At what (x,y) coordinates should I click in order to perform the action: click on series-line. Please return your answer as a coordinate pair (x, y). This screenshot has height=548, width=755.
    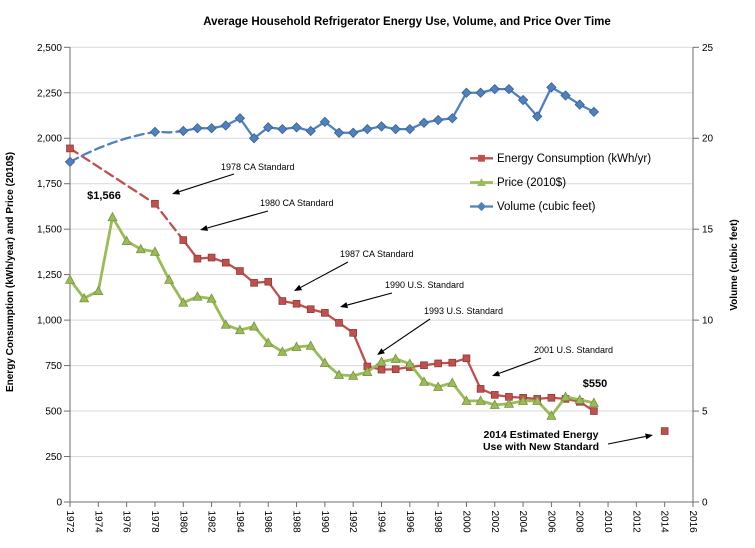
    Looking at the image, I should click on (389, 113).